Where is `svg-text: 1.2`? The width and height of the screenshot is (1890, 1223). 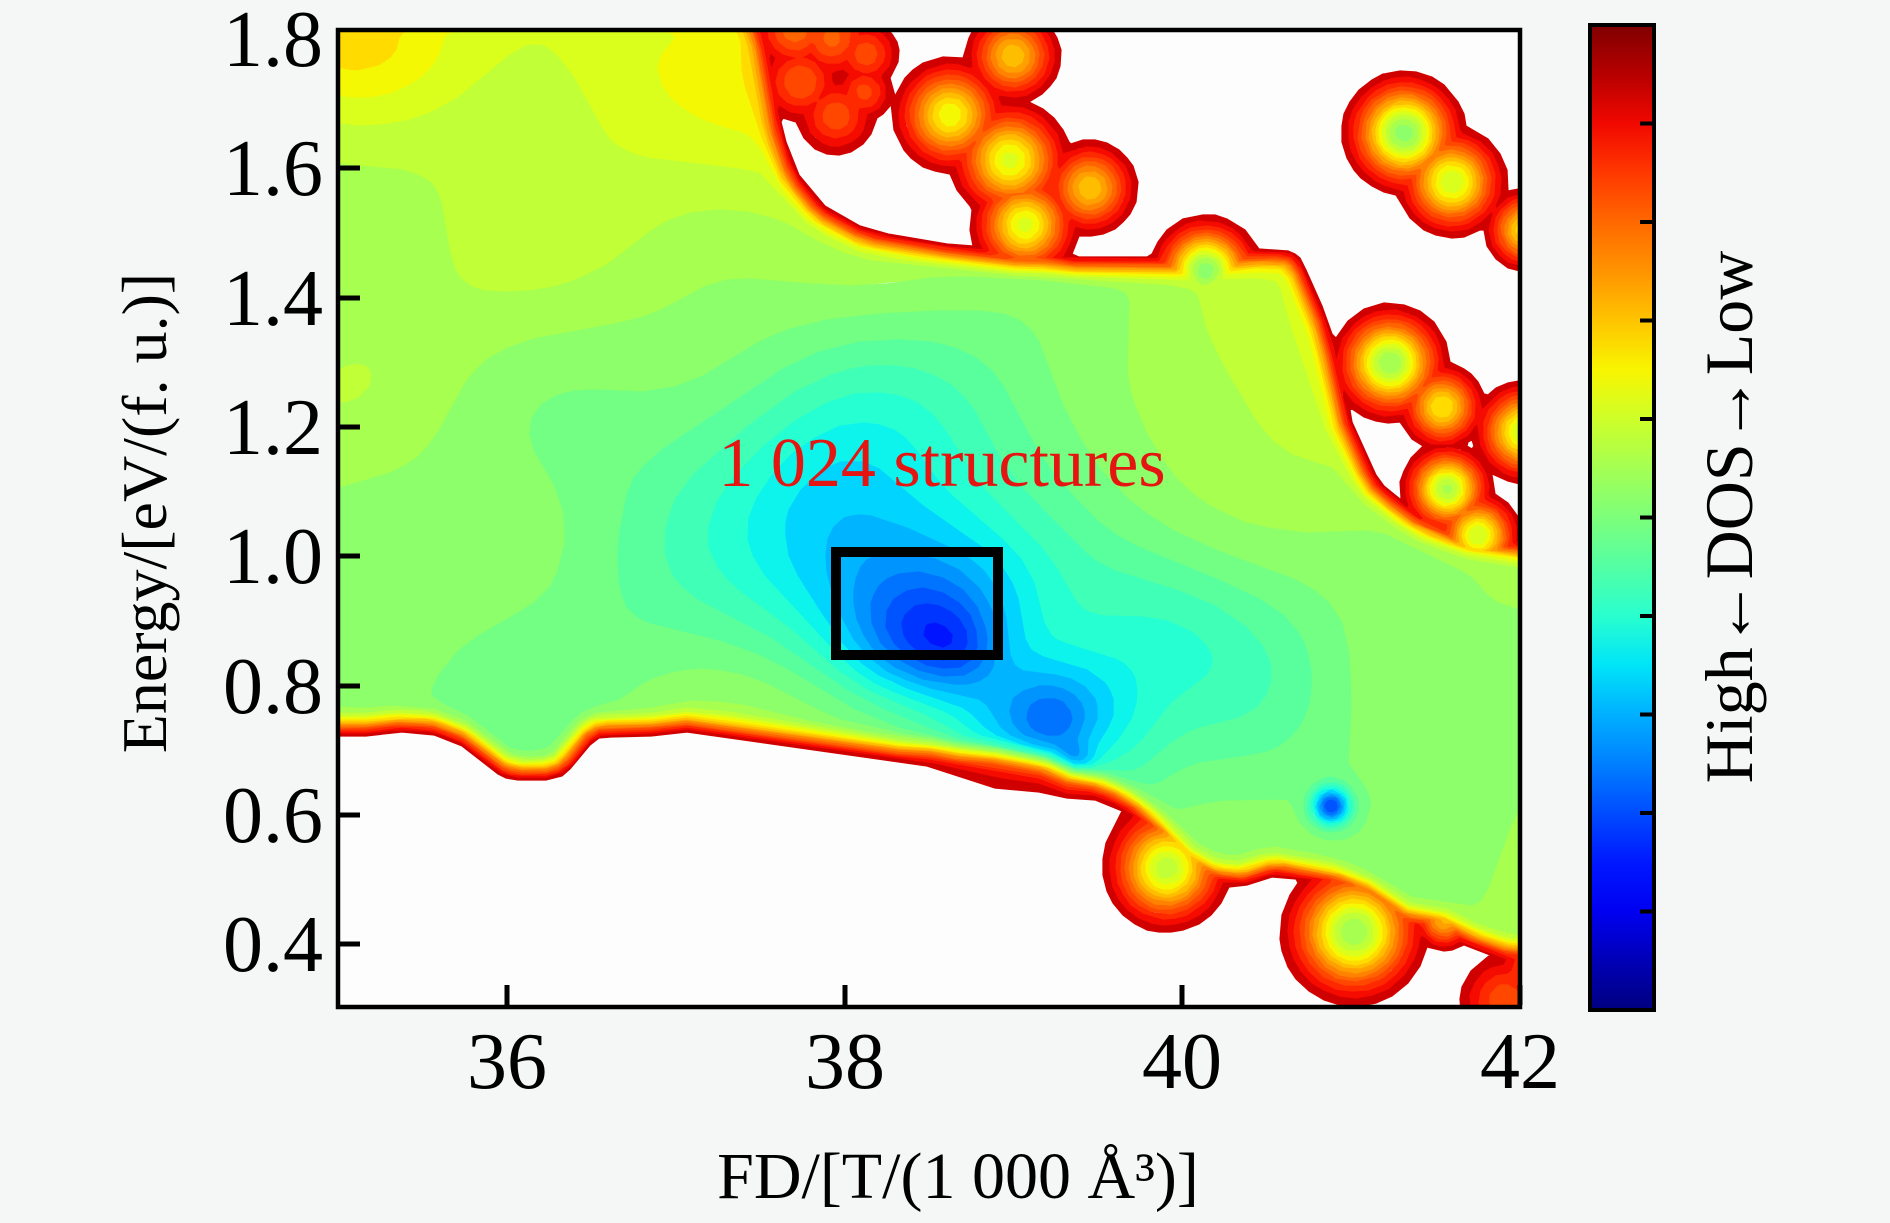
svg-text: 1.2 is located at coordinates (273, 428).